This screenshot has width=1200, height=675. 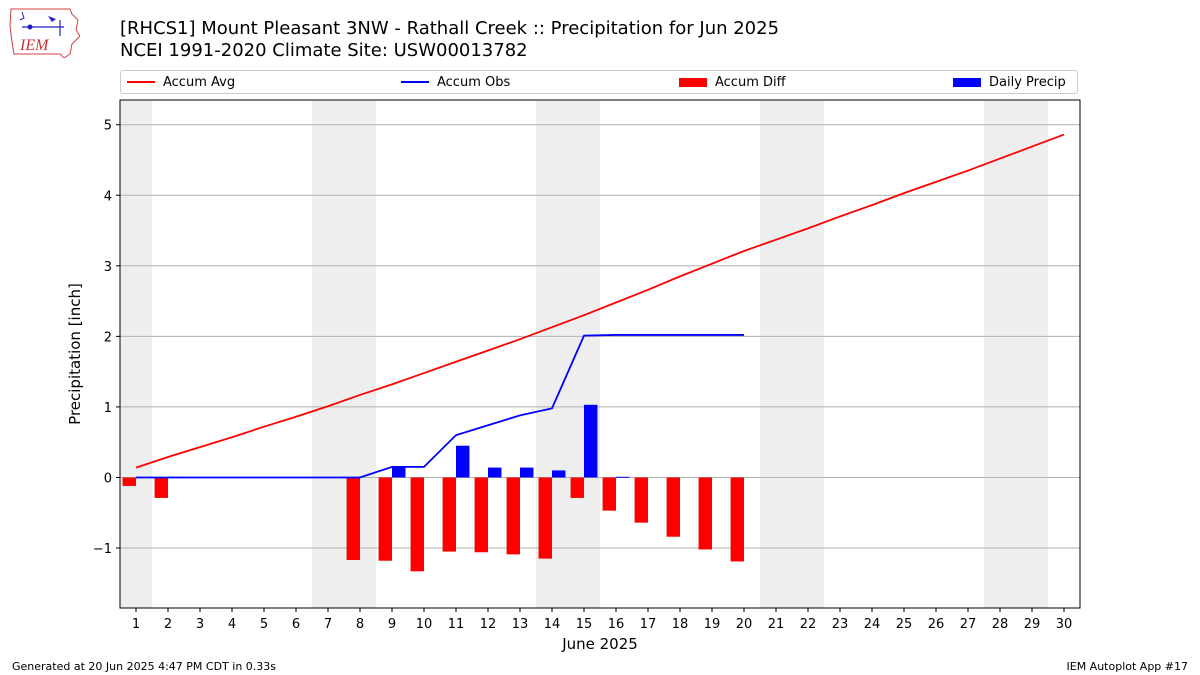 I want to click on x-tick-label-9: 10, so click(x=424, y=624).